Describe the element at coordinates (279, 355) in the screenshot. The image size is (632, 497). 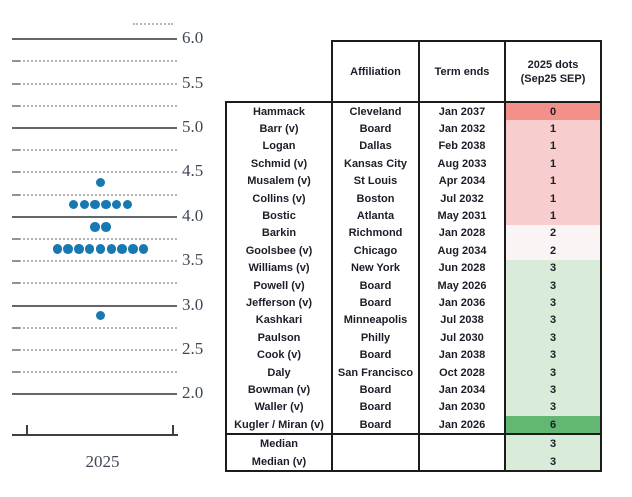
I see `name-cell: Cook (v)` at that location.